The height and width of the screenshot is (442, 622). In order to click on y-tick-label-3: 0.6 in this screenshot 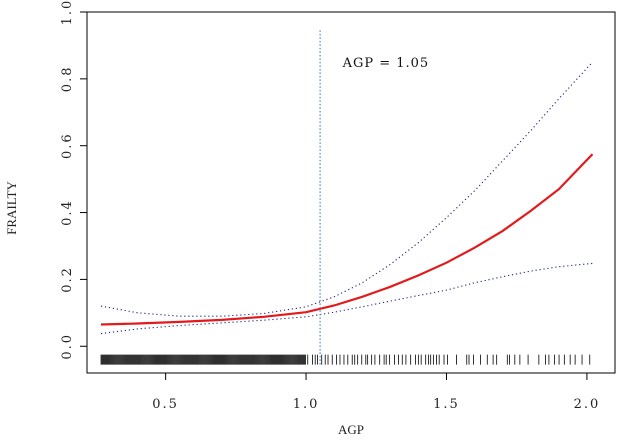, I will do `click(67, 145)`.